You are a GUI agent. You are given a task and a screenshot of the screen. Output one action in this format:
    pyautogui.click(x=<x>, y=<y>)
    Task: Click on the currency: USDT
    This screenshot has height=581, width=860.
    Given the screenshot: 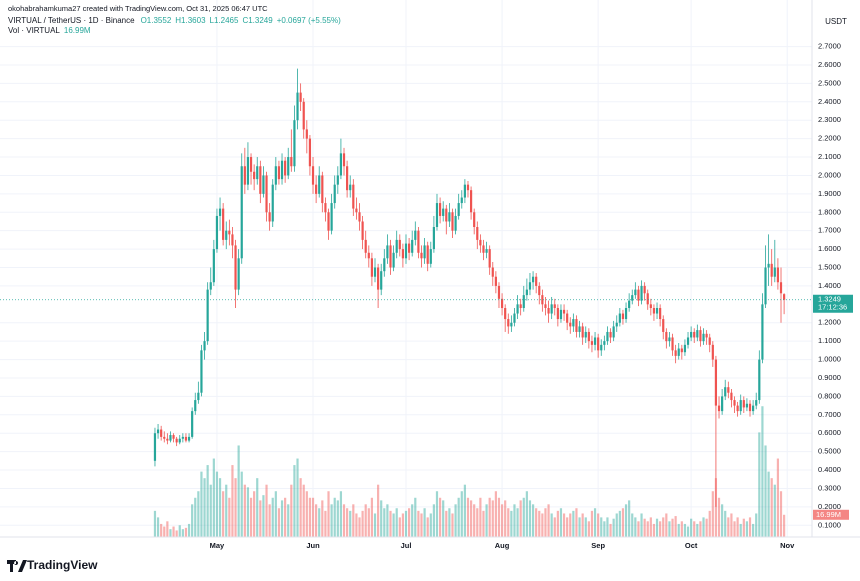 What is the action you would take?
    pyautogui.click(x=836, y=21)
    